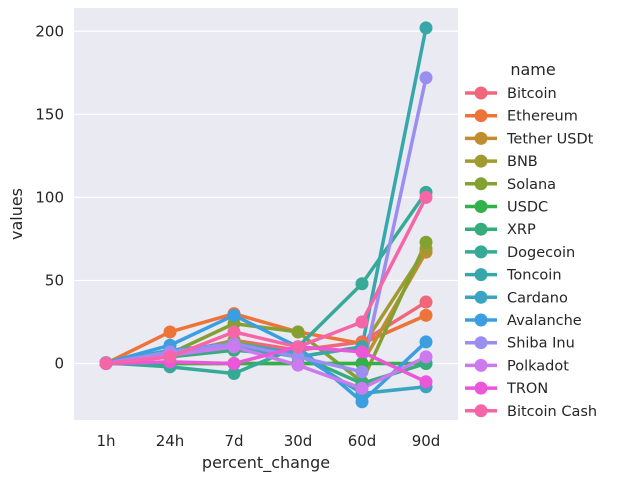 This screenshot has width=624, height=484. What do you see at coordinates (552, 412) in the screenshot?
I see `legend-label: Bitcoin Cash` at bounding box center [552, 412].